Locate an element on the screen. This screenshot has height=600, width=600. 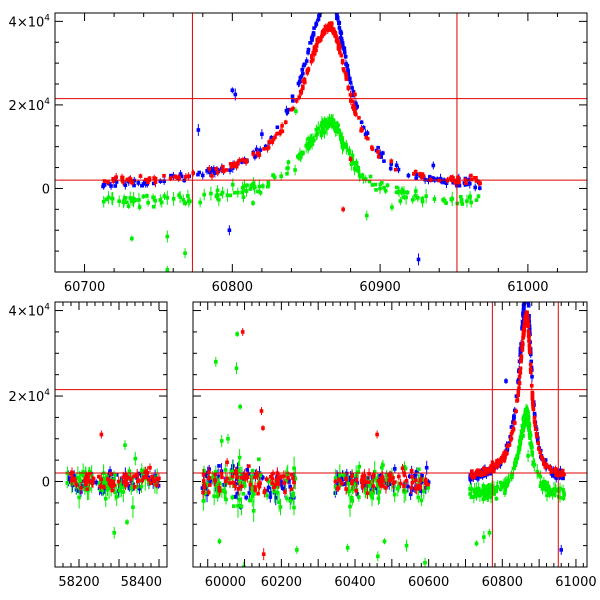
bottom-season0-green-point is located at coordinates (89, 489).